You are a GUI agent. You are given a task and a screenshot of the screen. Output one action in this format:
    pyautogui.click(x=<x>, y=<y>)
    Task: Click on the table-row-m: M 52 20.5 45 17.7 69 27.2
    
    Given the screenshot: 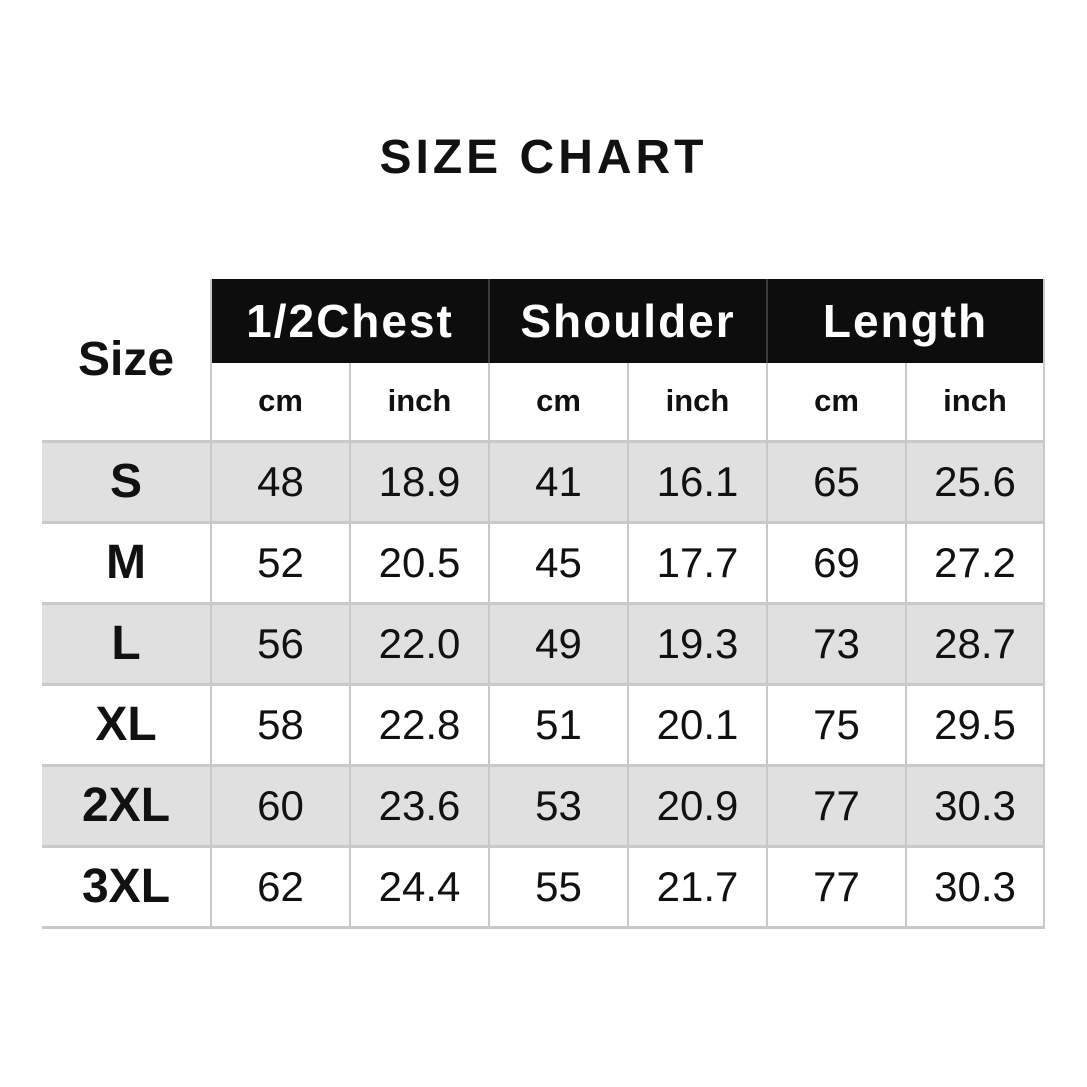 What is the action you would take?
    pyautogui.click(x=544, y=561)
    